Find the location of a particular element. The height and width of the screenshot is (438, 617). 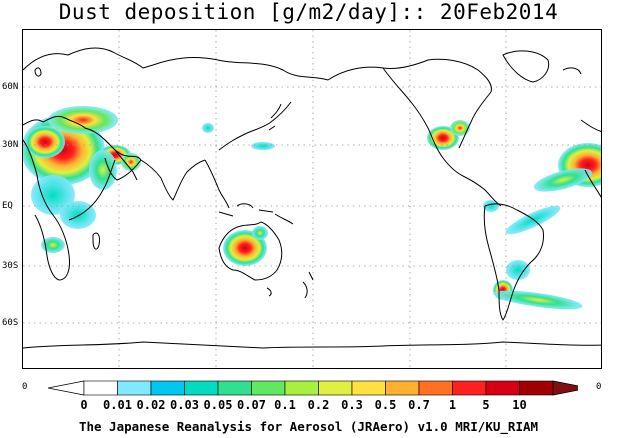

colorbar-label: 0.1 is located at coordinates (285, 405).